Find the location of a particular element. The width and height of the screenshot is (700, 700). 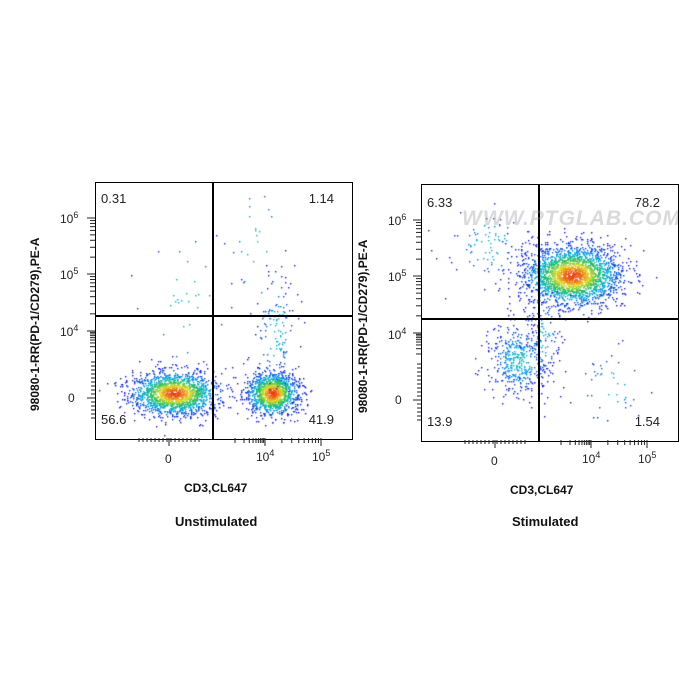

scatter-plot-area: 0.31 1.14 56.6 41.9 is located at coordinates (224, 311).